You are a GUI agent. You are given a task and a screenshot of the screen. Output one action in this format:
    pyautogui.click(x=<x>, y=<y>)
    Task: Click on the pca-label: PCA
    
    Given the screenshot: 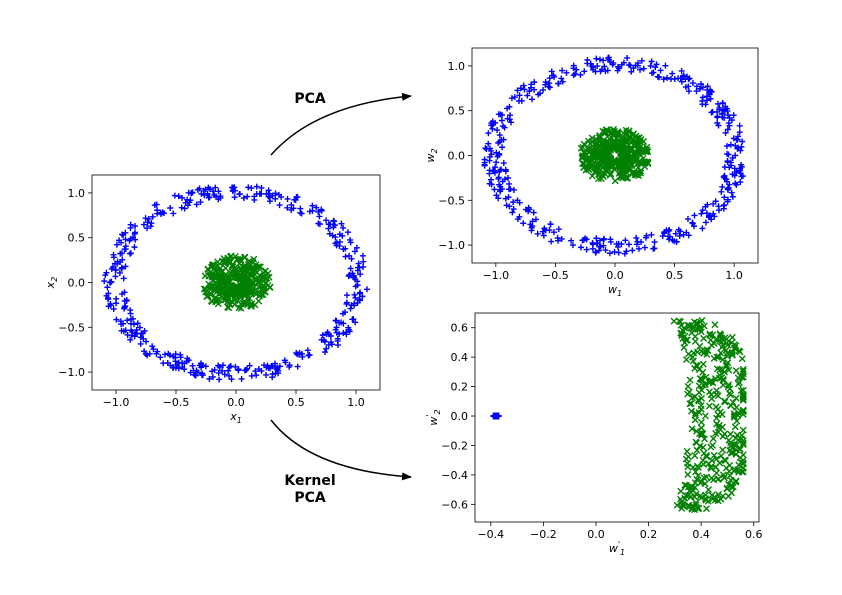 What is the action you would take?
    pyautogui.click(x=310, y=99)
    